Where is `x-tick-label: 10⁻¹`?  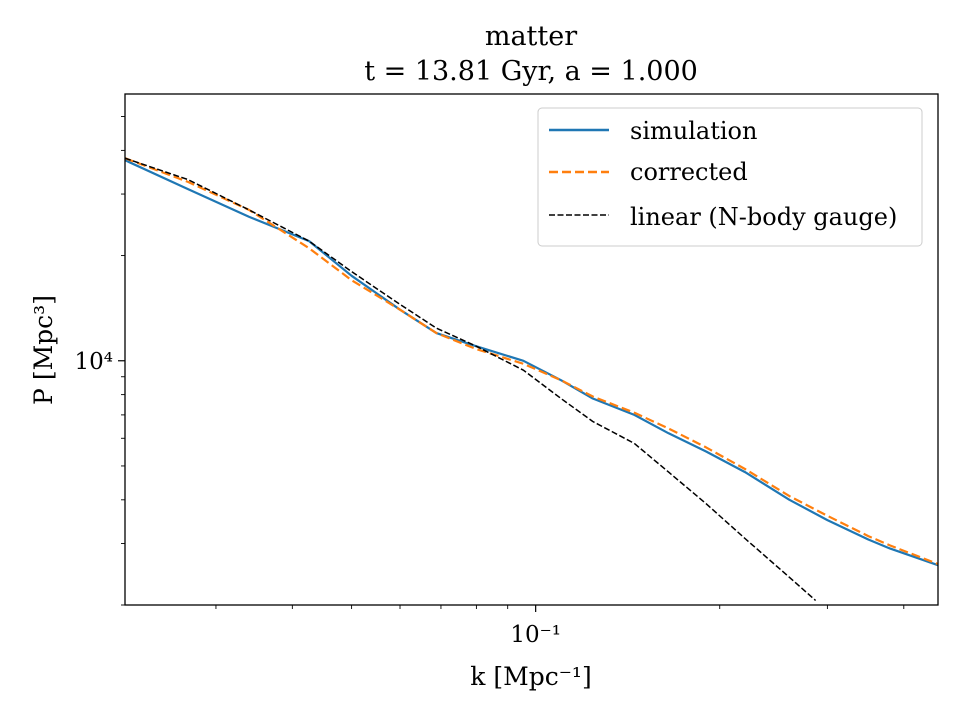 x-tick-label: 10⁻¹ is located at coordinates (535, 635).